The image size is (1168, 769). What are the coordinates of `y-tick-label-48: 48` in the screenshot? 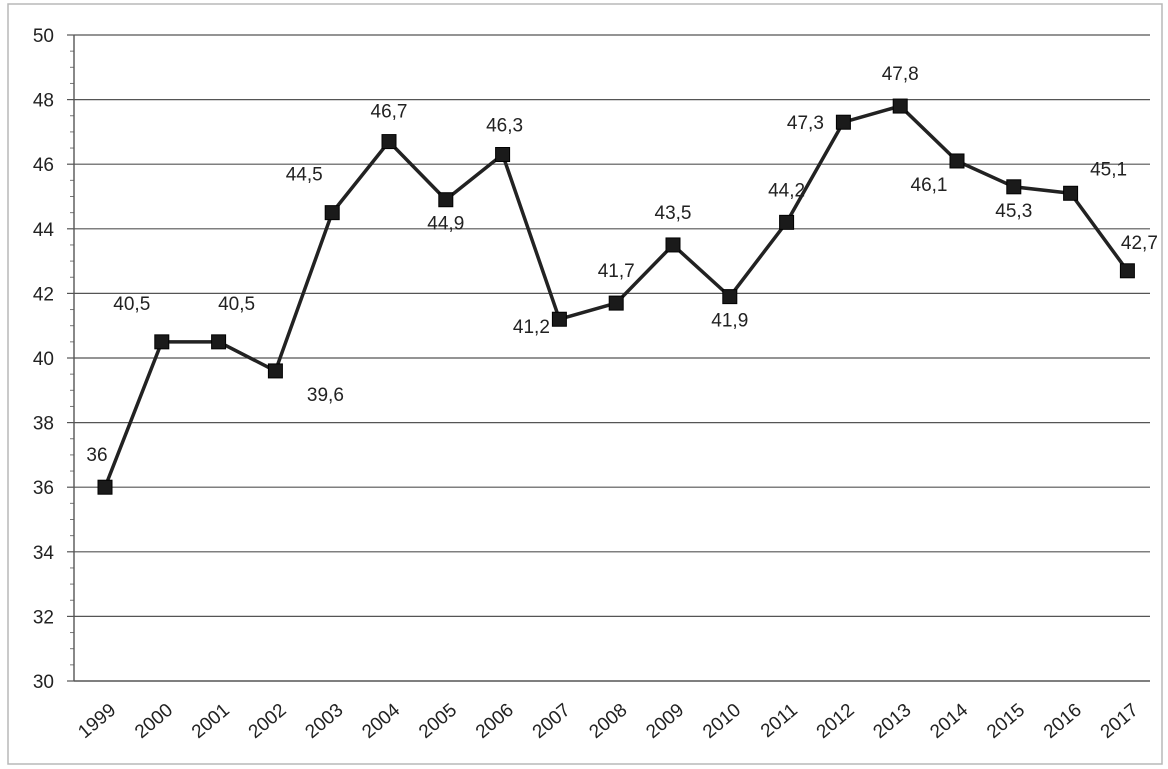 It's located at (43, 101).